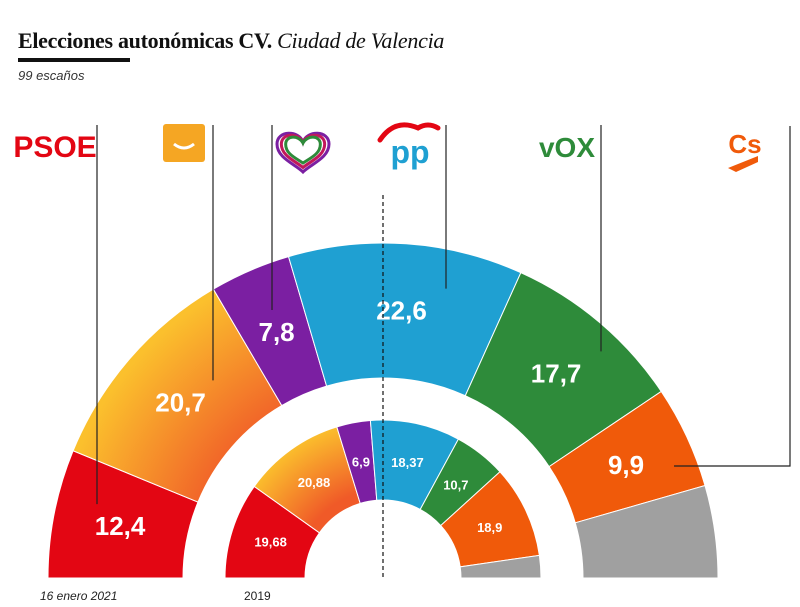 This screenshot has height=607, width=800. I want to click on title-rule, so click(74, 60).